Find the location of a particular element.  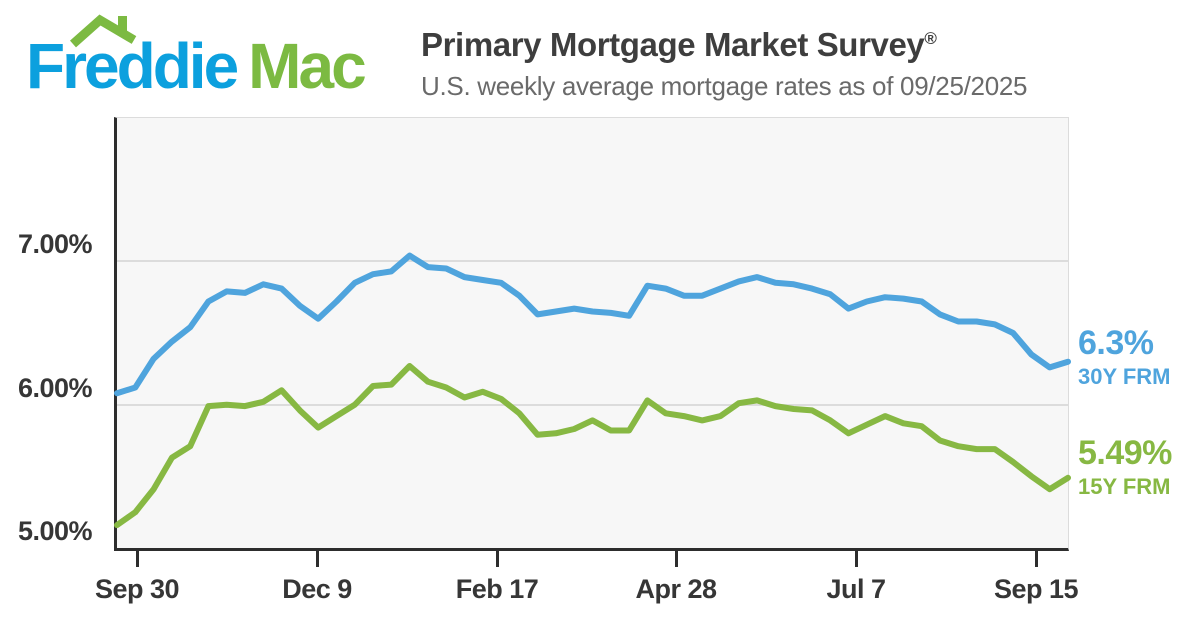

x-axis-label: Apr 28 is located at coordinates (676, 589).